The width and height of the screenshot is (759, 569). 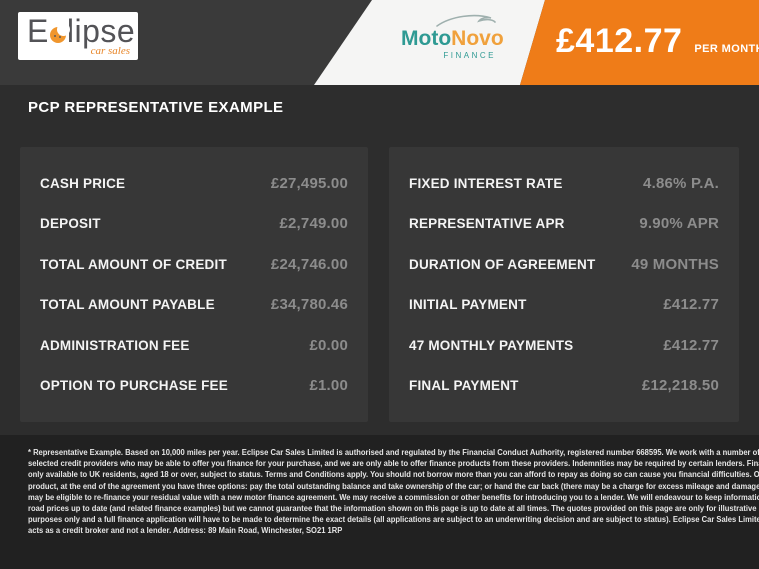 I want to click on header-orange-band, so click(x=639, y=42).